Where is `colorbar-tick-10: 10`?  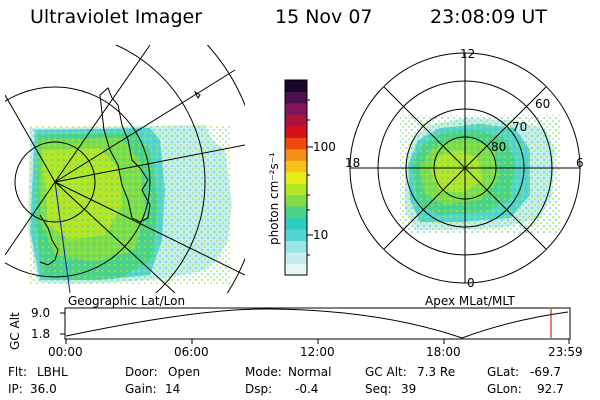 colorbar-tick-10: 10 is located at coordinates (321, 235).